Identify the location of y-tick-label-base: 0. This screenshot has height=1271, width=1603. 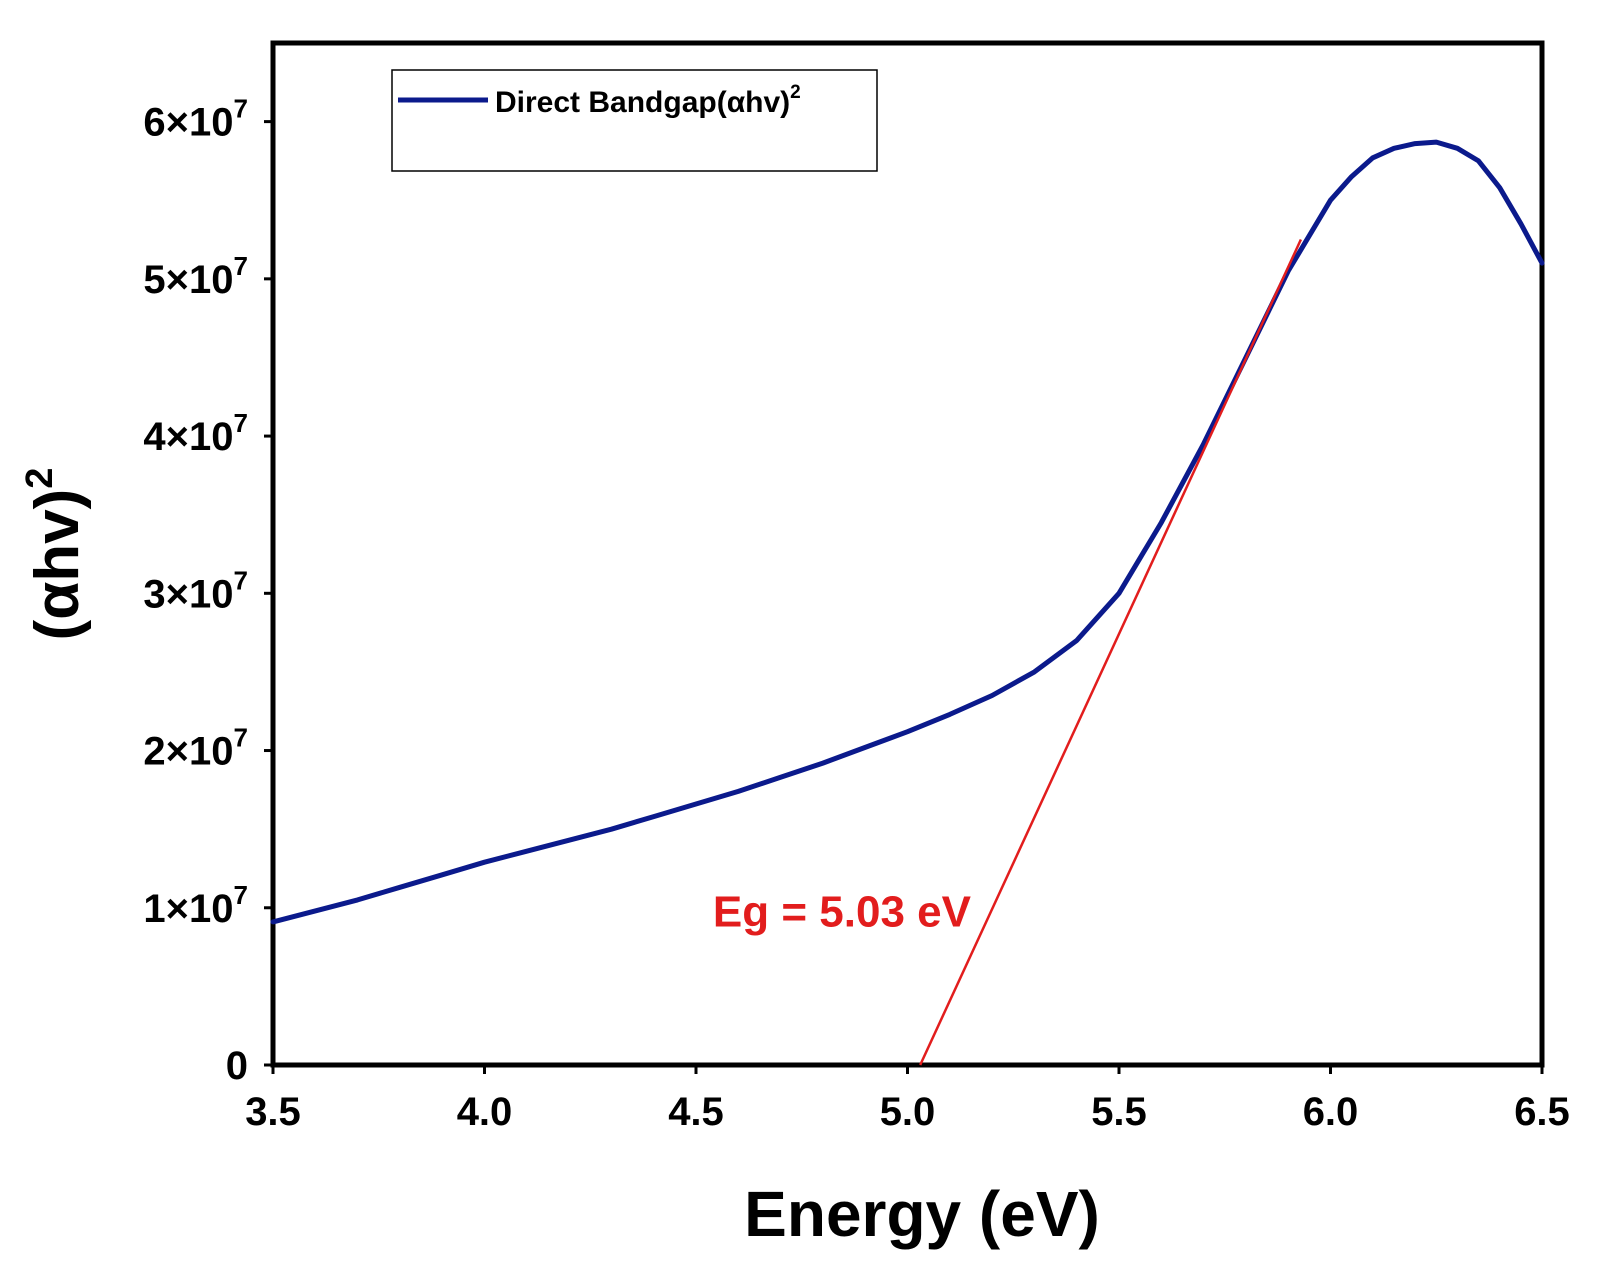
(237, 1066).